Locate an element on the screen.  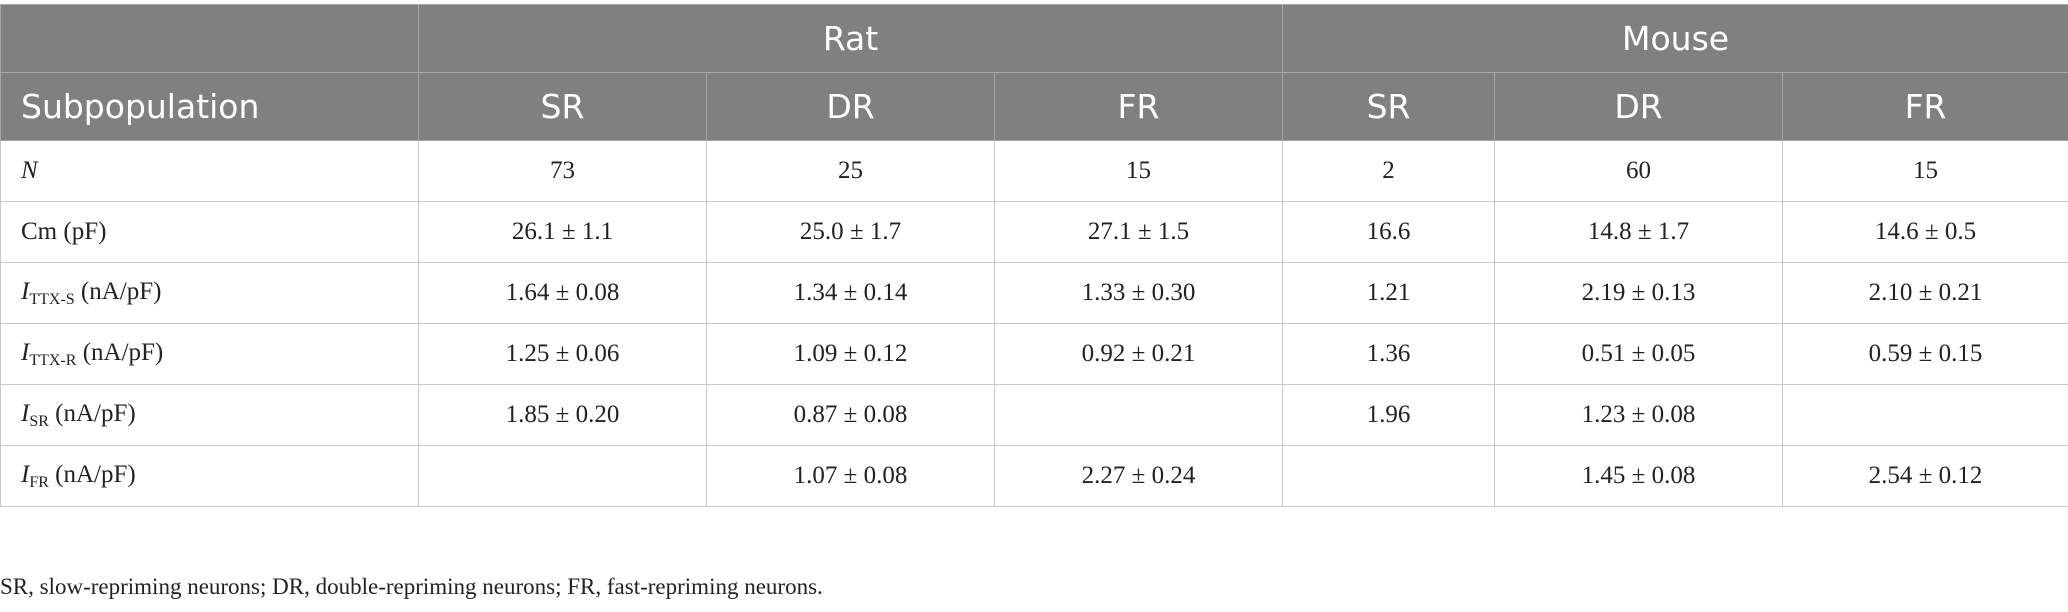
table-cell: 0.92 ± 0.21 is located at coordinates (1138, 354).